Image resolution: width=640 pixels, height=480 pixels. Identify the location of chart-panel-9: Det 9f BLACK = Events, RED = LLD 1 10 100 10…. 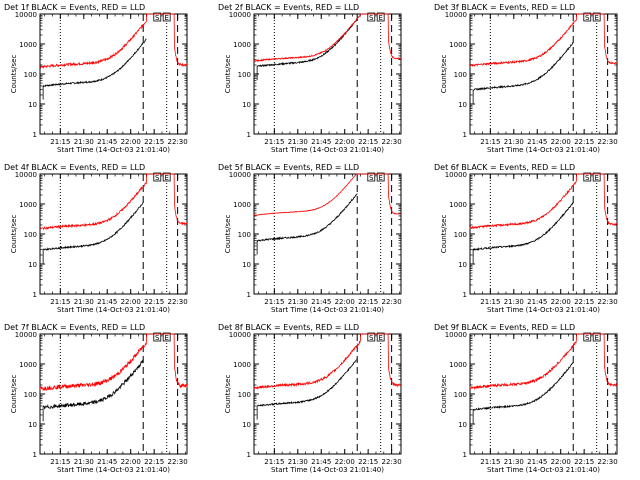
(526, 398).